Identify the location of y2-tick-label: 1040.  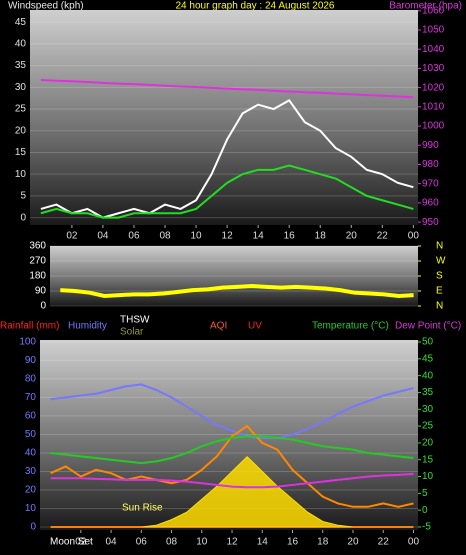
(433, 49).